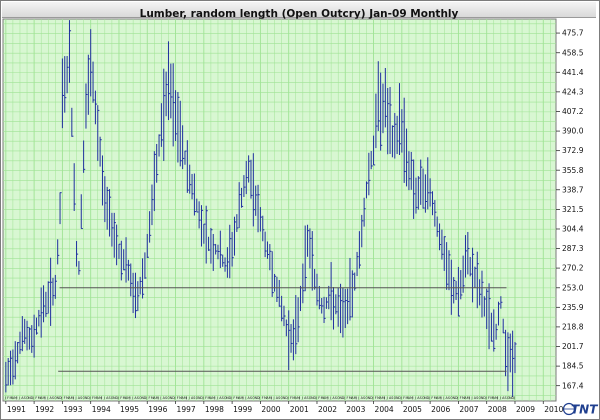  I want to click on x-tick-label: 2007, so click(468, 409).